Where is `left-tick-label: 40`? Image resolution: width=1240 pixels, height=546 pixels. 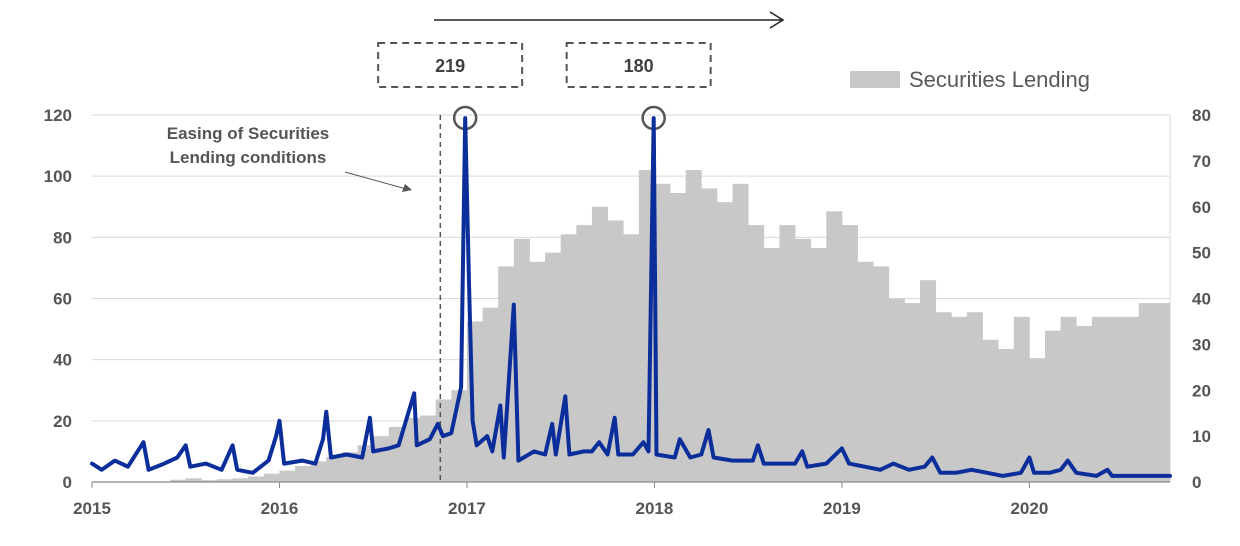 left-tick-label: 40 is located at coordinates (62, 360).